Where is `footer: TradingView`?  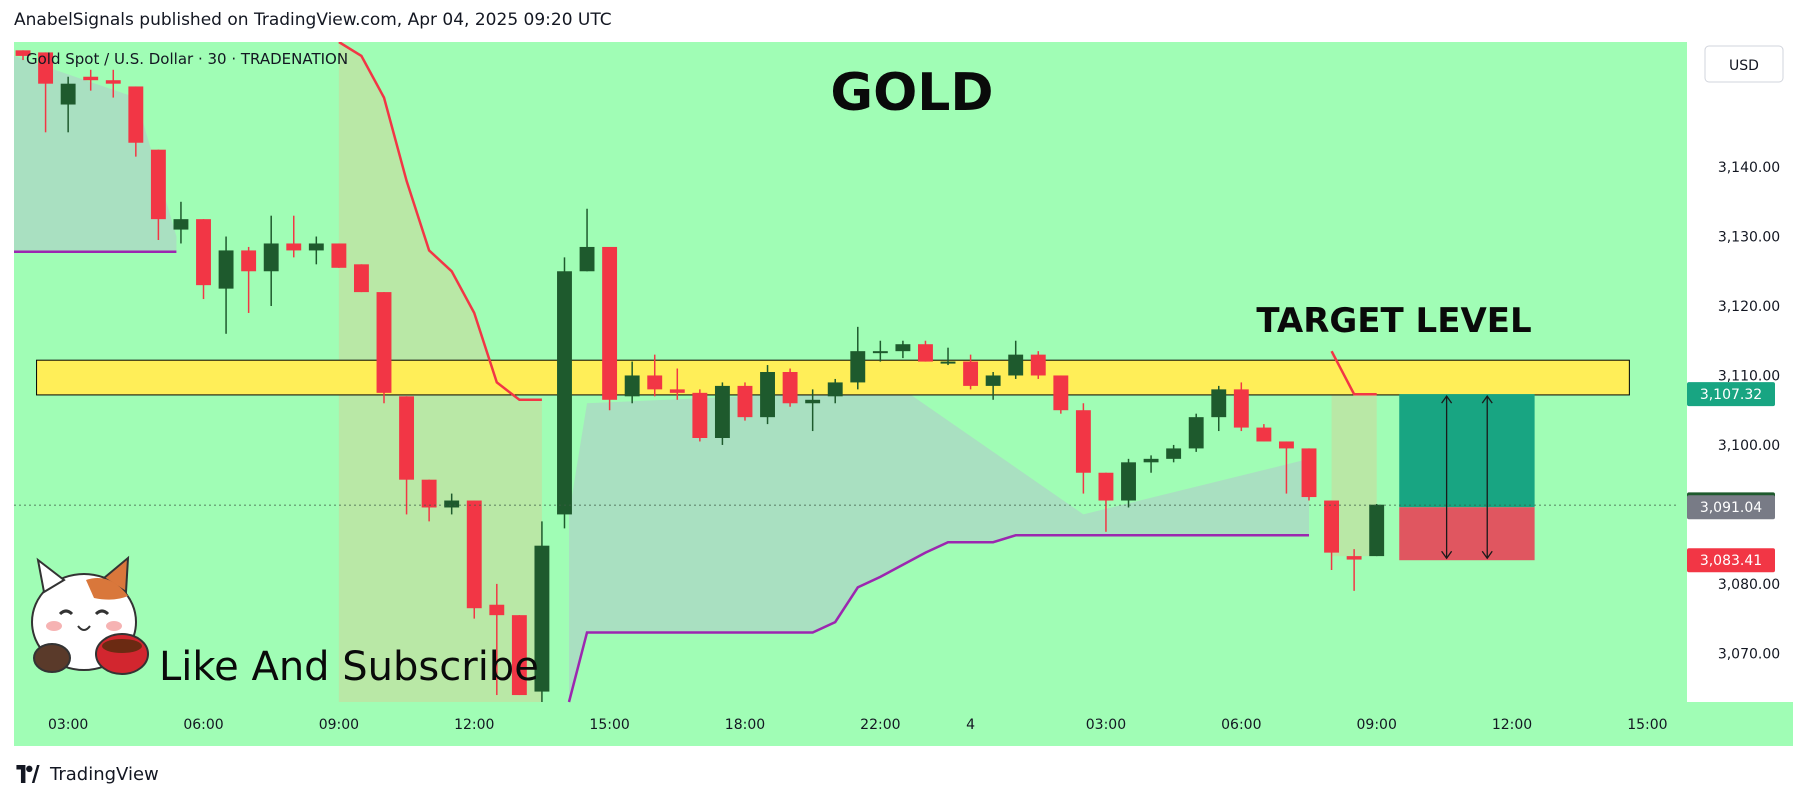
footer: TradingView is located at coordinates (86, 774).